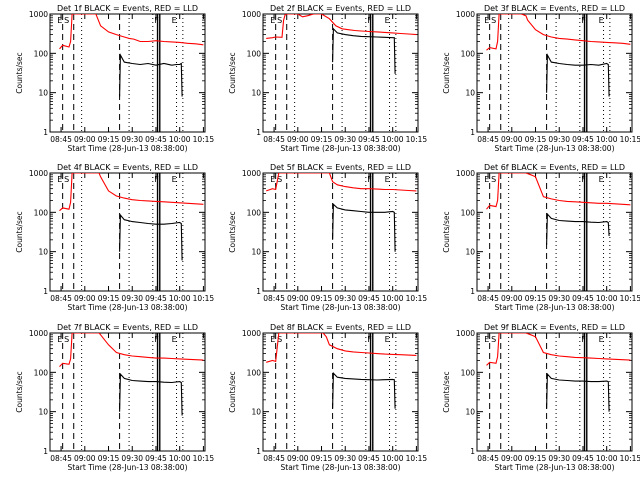 The width and height of the screenshot is (640, 480). I want to click on chart-title: Det 2f BLACK = Events, RED = LLD, so click(340, 8).